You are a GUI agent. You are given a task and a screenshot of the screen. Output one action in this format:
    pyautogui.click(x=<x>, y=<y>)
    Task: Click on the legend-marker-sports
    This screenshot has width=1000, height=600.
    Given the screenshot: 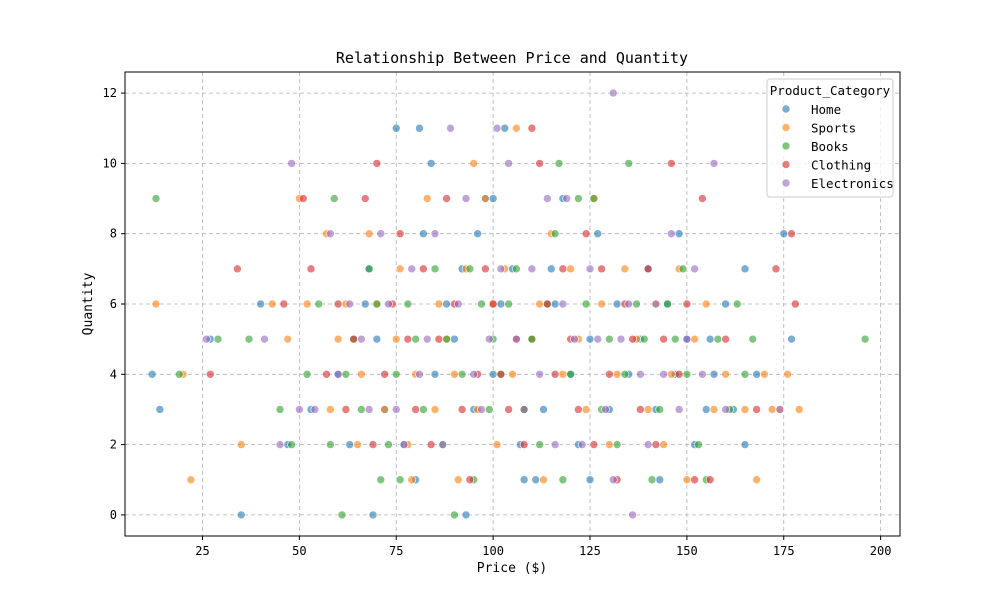 What is the action you would take?
    pyautogui.click(x=786, y=127)
    